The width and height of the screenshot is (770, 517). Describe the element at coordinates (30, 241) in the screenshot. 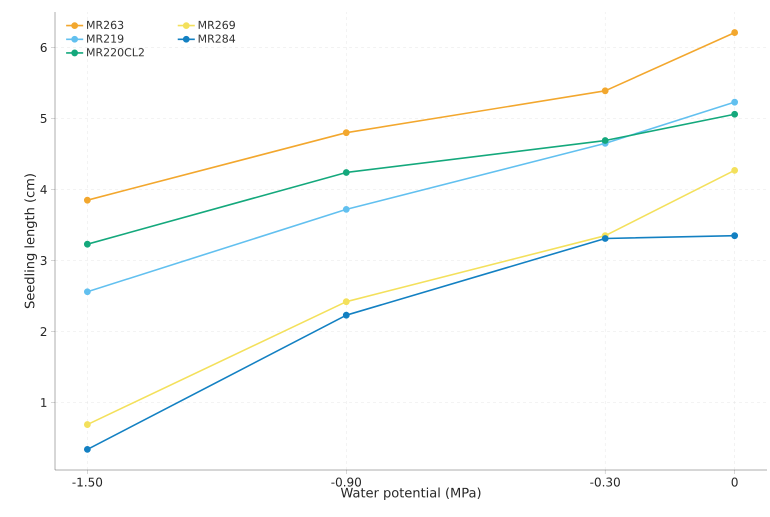

I see `y-axis-title: Seedling length (cm)` at that location.